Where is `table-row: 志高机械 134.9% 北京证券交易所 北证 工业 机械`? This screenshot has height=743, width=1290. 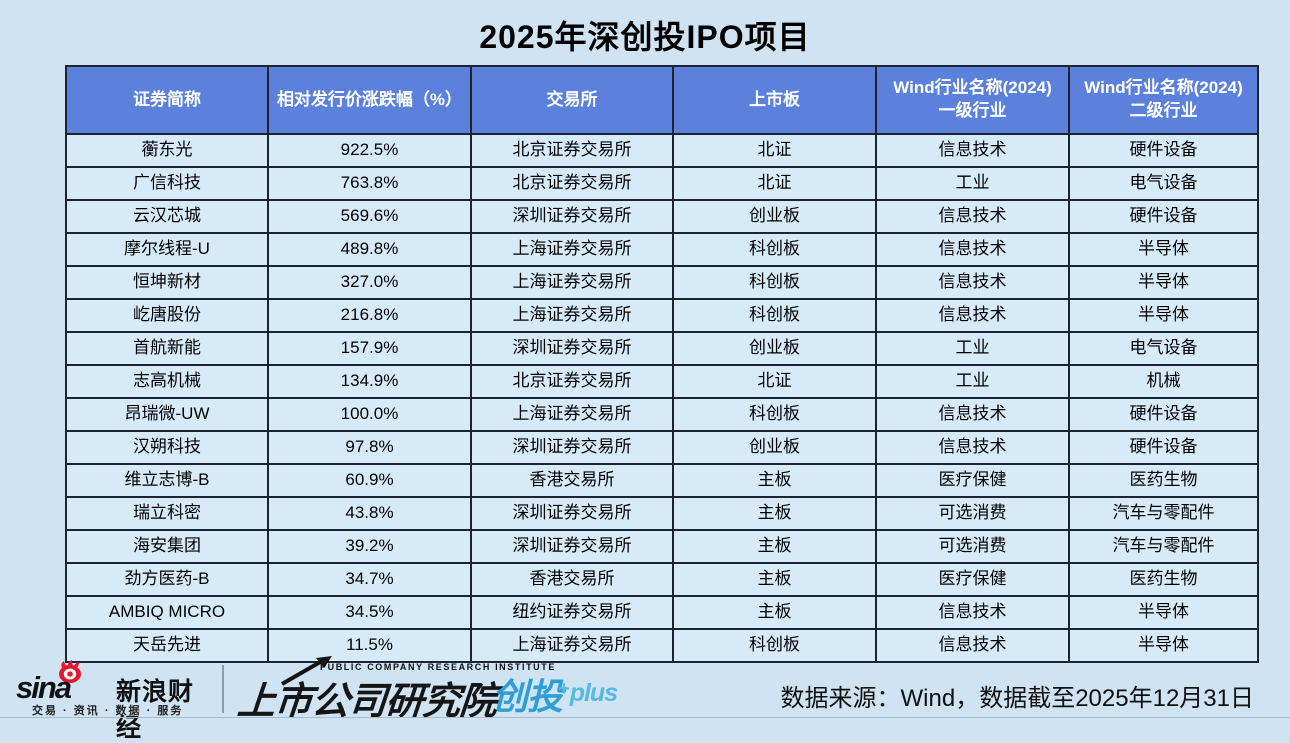
table-row: 志高机械 134.9% 北京证券交易所 北证 工业 机械 is located at coordinates (662, 381).